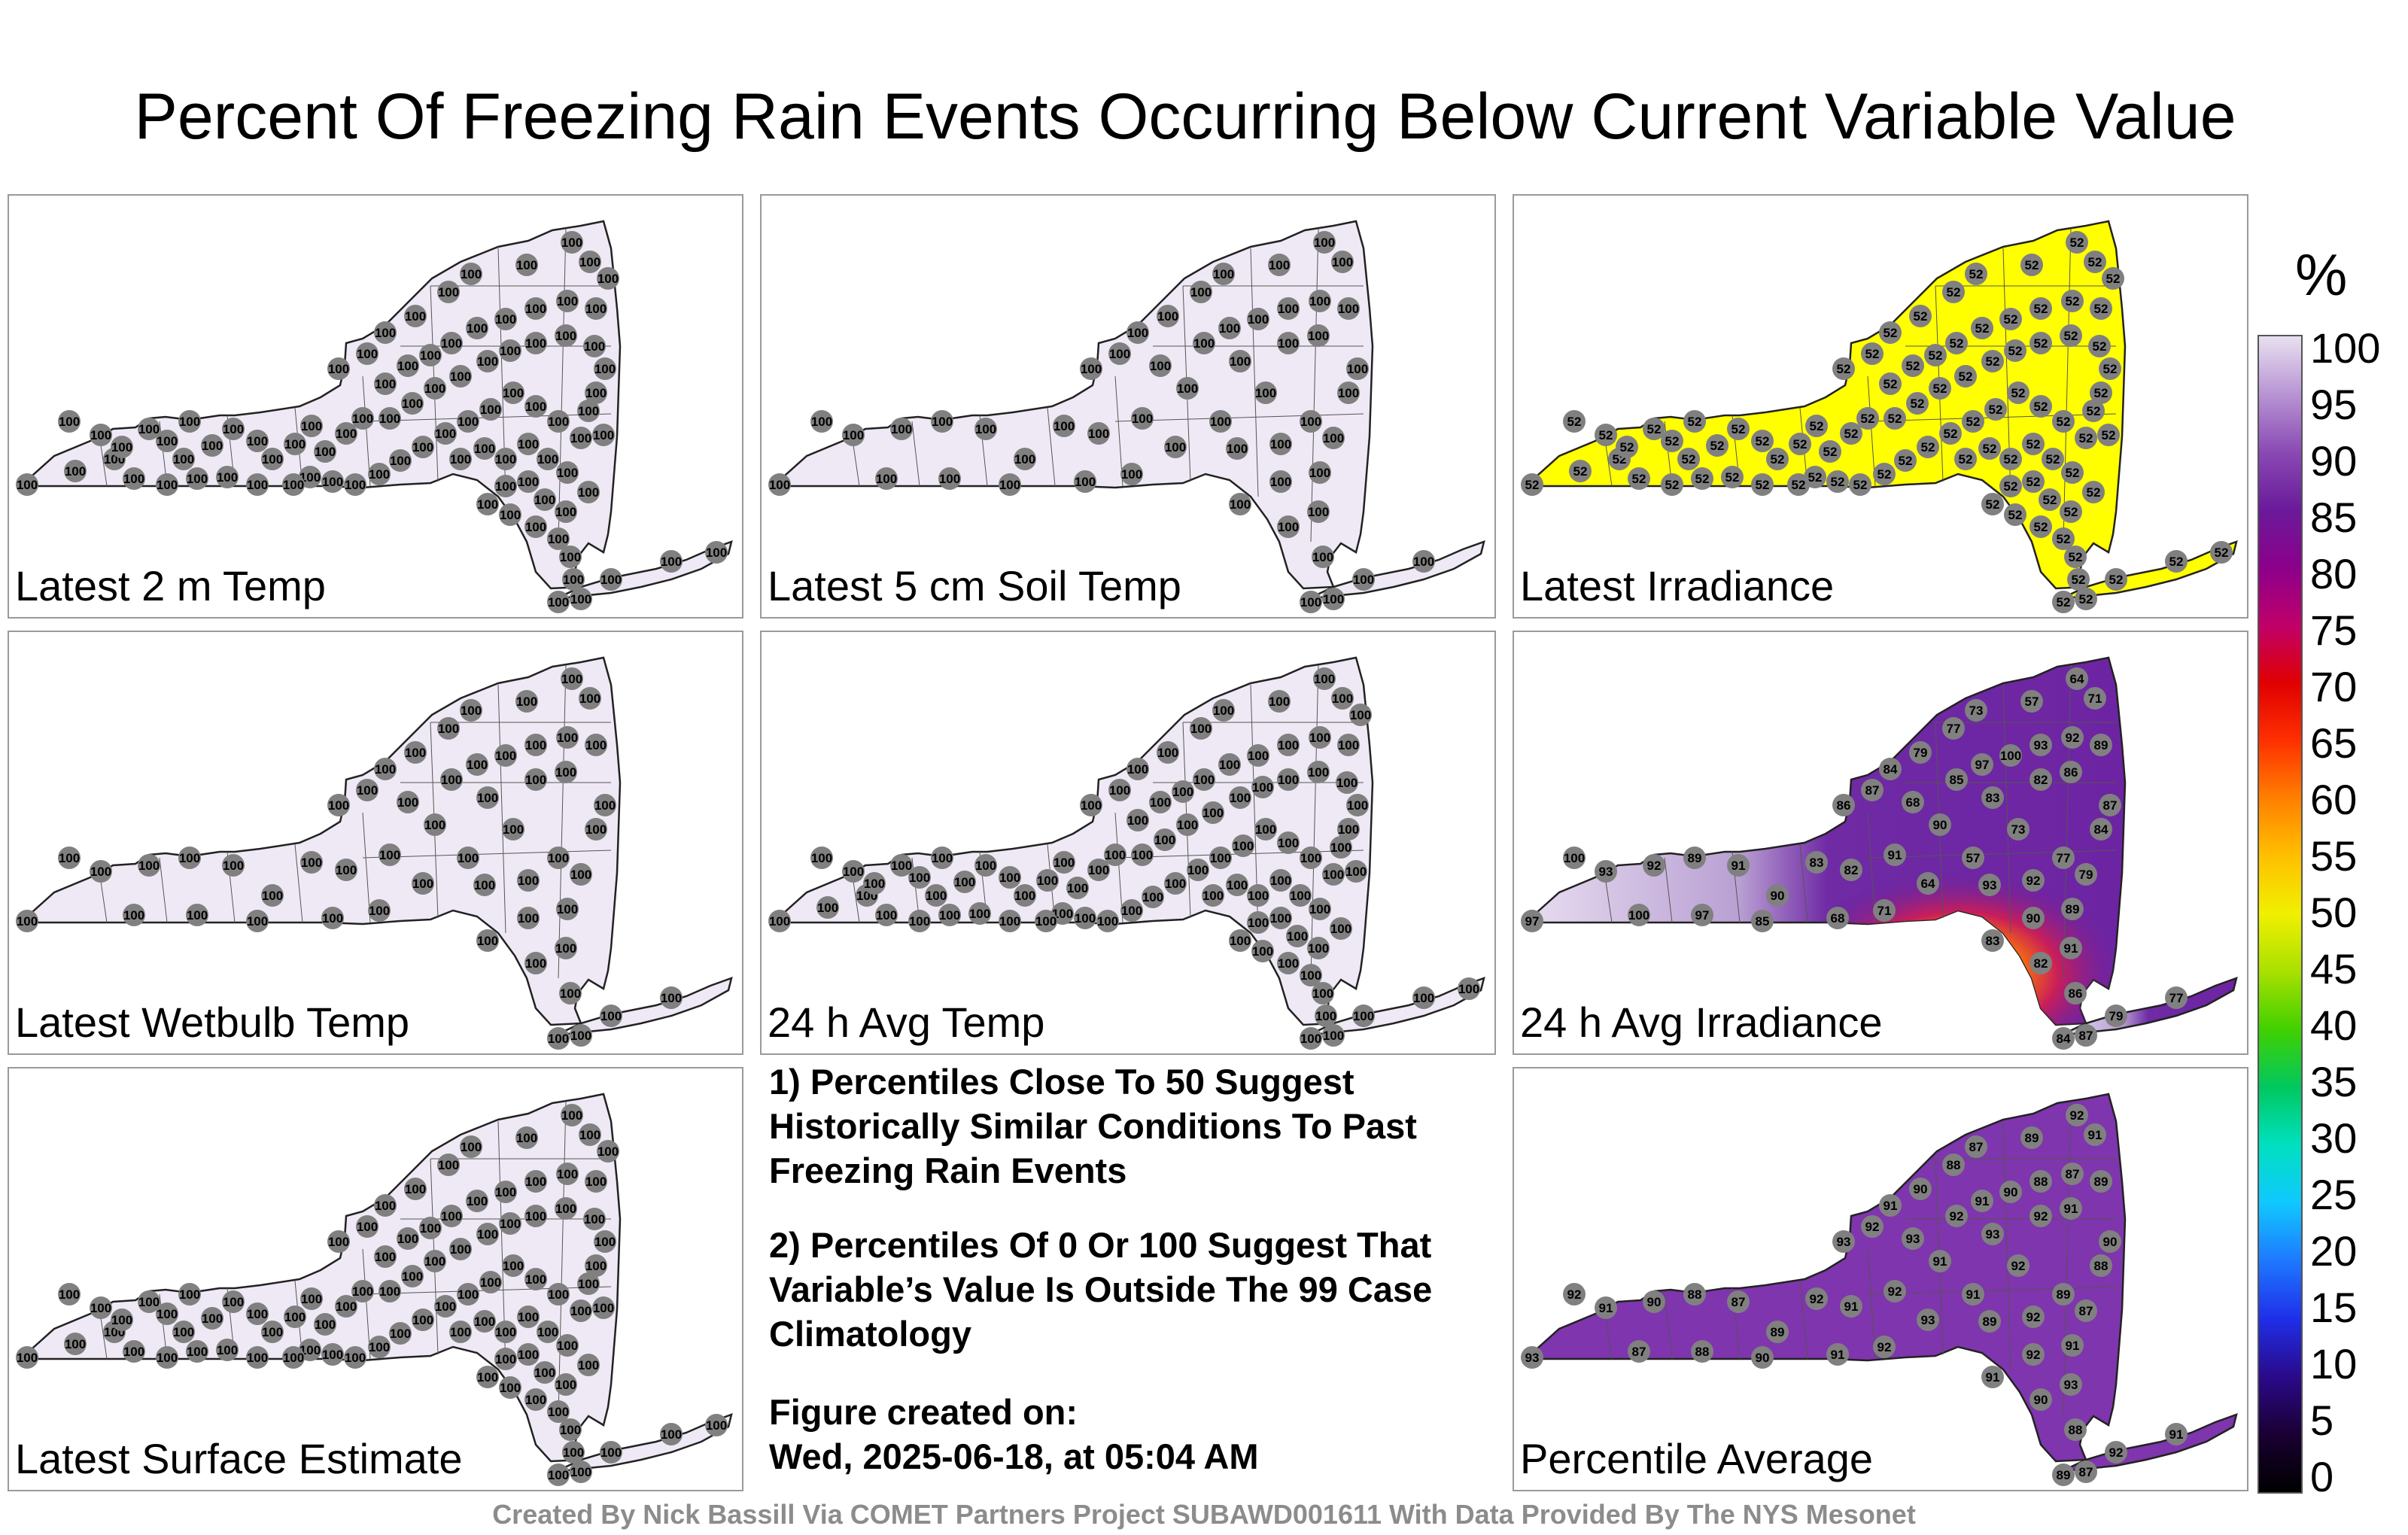 The width and height of the screenshot is (2408, 1535). Describe the element at coordinates (1828, 1278) in the screenshot. I see `state-outline` at that location.